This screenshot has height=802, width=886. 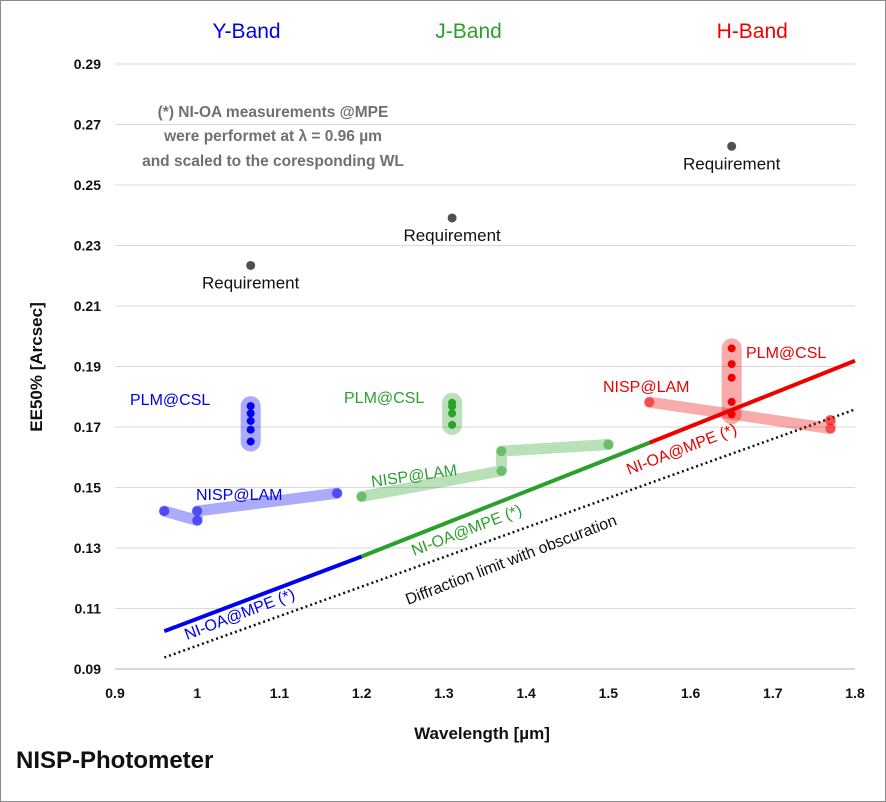 I want to click on x-tick-label: 1.3, so click(x=444, y=693).